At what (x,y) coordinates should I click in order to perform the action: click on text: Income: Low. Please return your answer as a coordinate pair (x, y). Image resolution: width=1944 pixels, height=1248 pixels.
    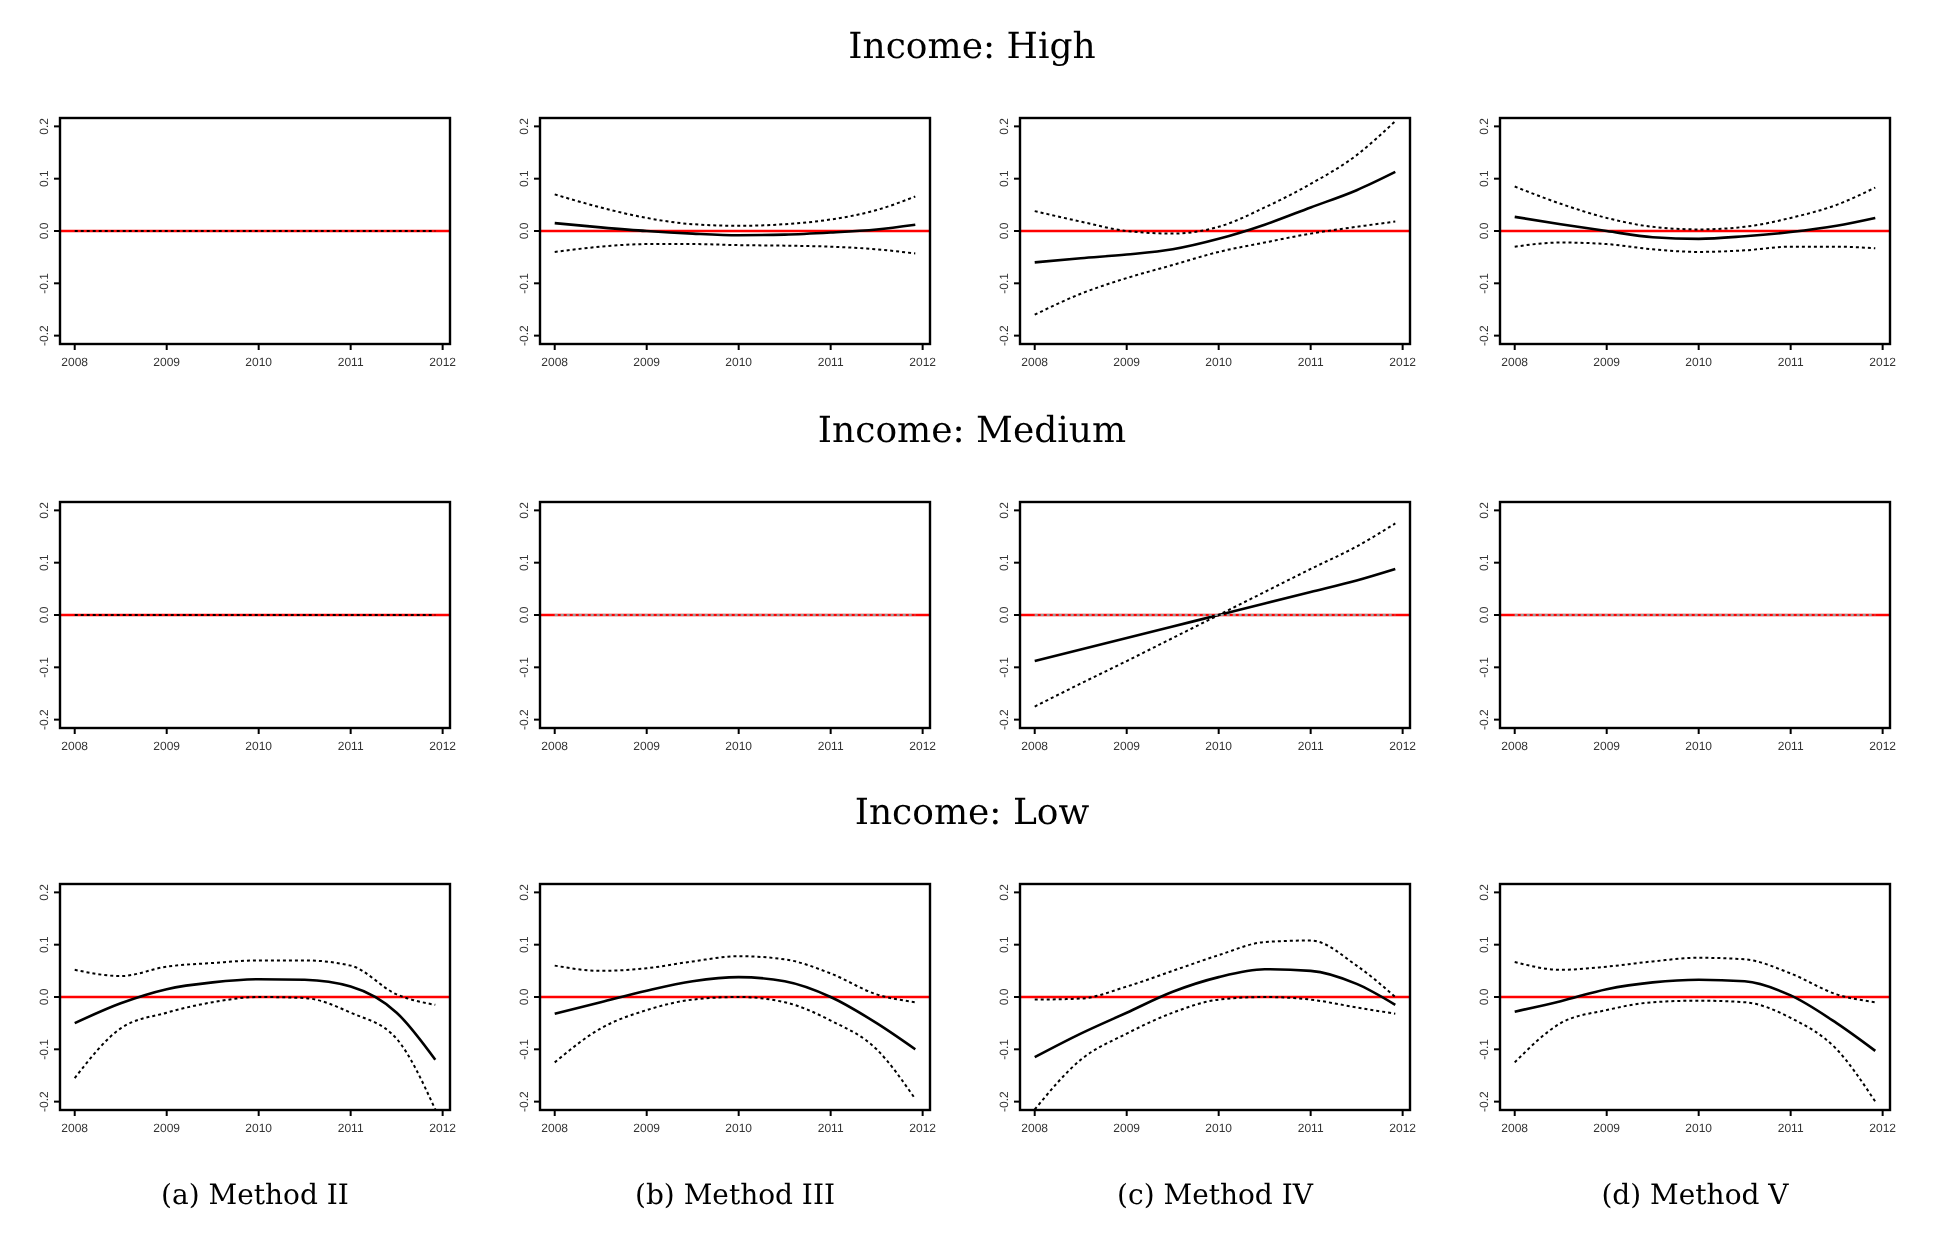
    Looking at the image, I should click on (972, 813).